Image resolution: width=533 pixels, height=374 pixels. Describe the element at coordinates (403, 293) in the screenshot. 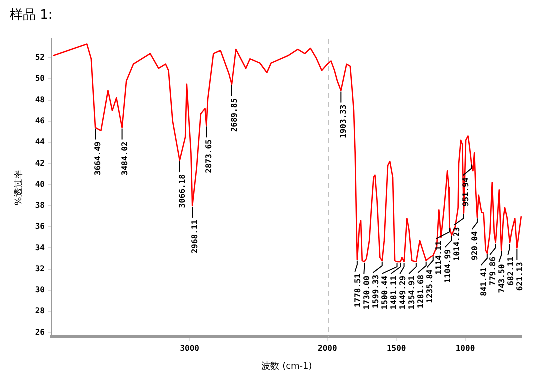

I see `annotation: 1449.29` at that location.